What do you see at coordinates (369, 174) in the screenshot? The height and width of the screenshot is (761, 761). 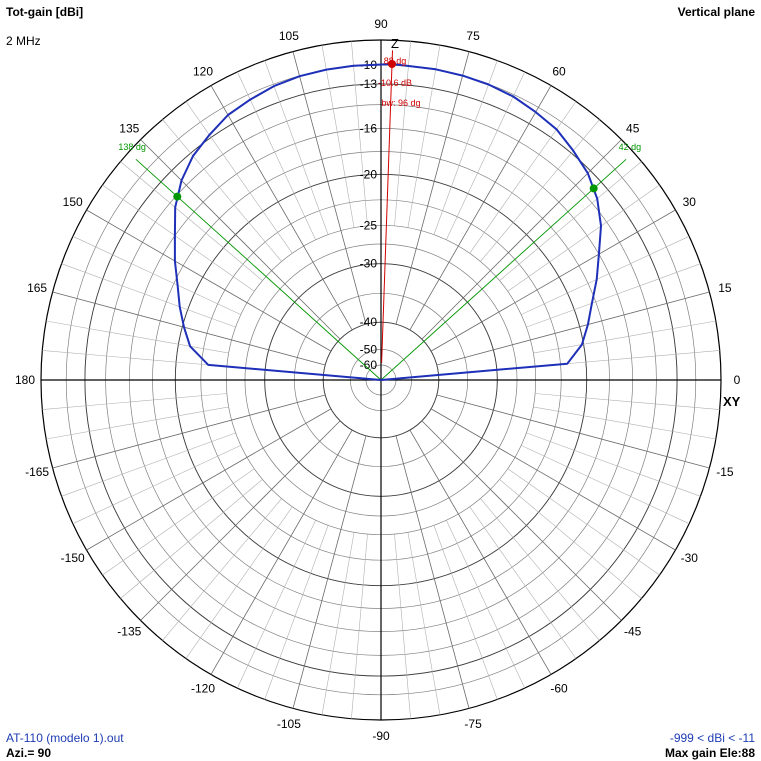 I see `ring-label: -20` at bounding box center [369, 174].